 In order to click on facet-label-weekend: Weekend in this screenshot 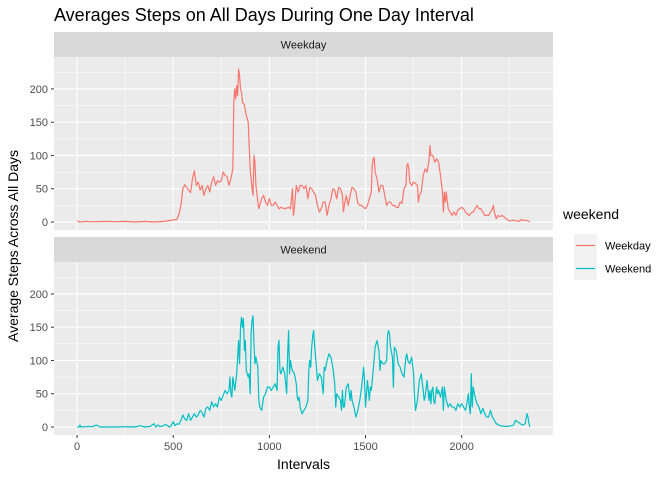, I will do `click(303, 251)`.